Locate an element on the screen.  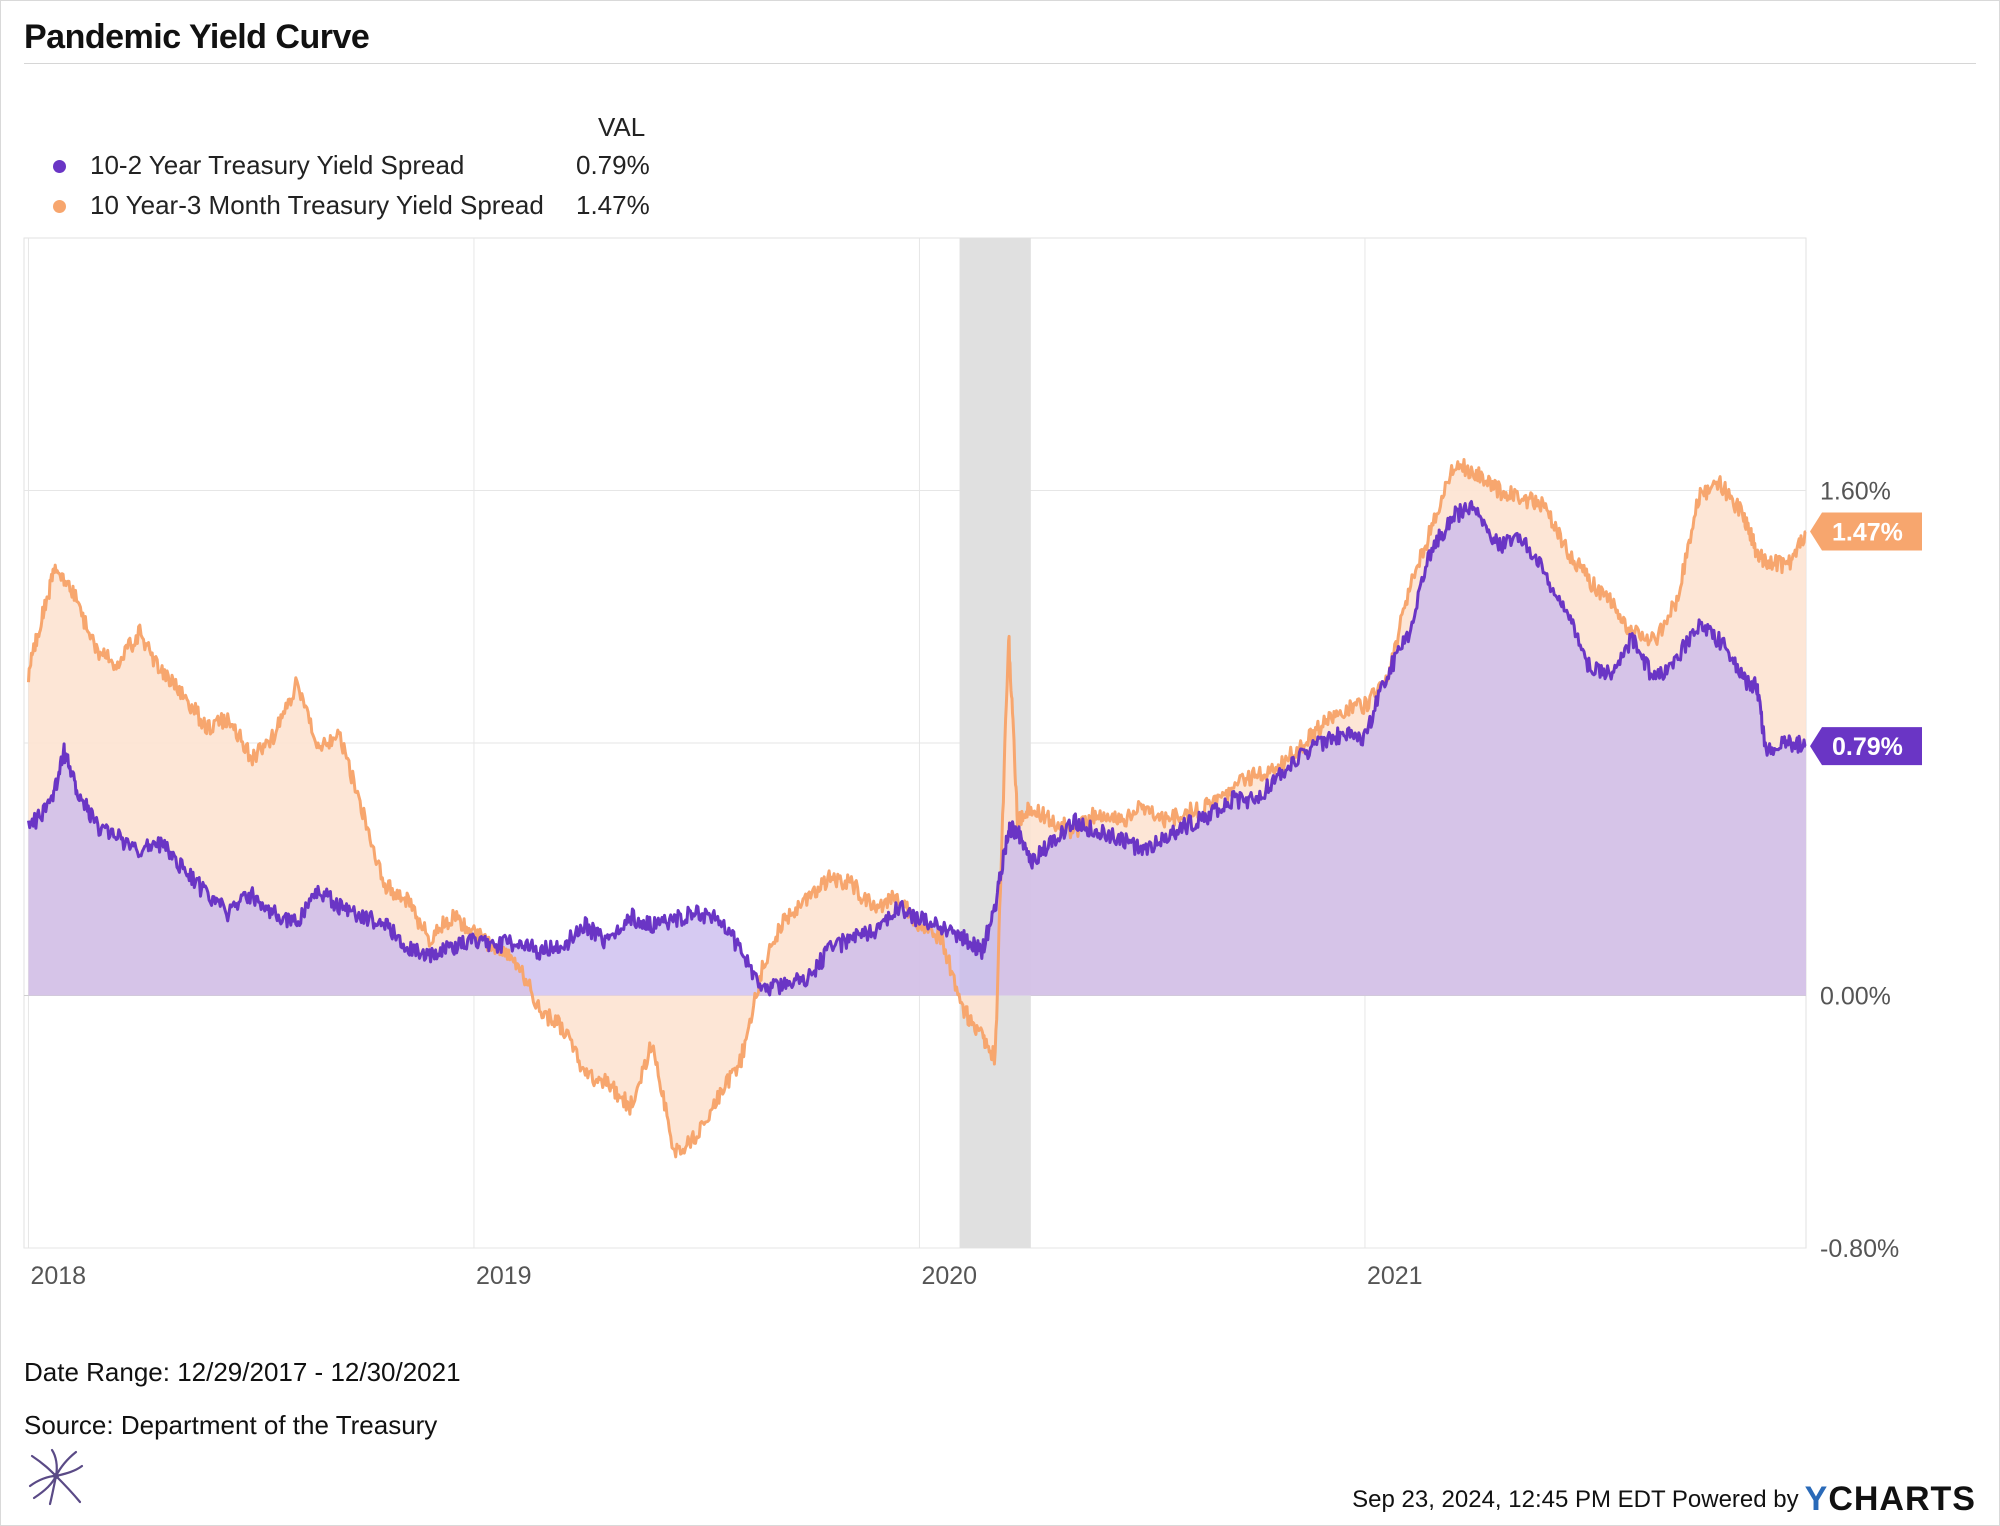
ycharts-logo: YCHARTS is located at coordinates (1890, 1499).